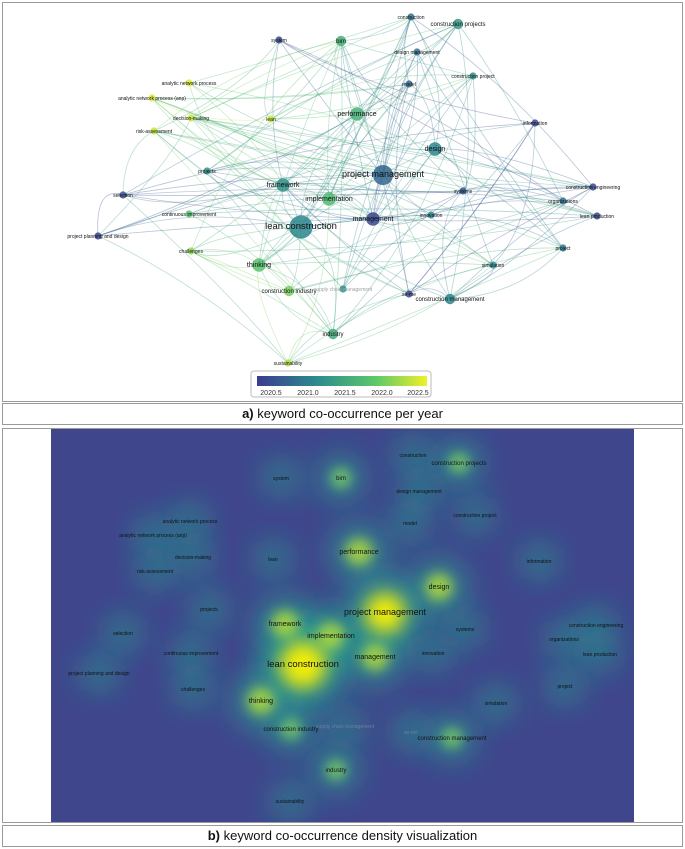 Image resolution: width=685 pixels, height=849 pixels. I want to click on density-label: construction project, so click(475, 516).